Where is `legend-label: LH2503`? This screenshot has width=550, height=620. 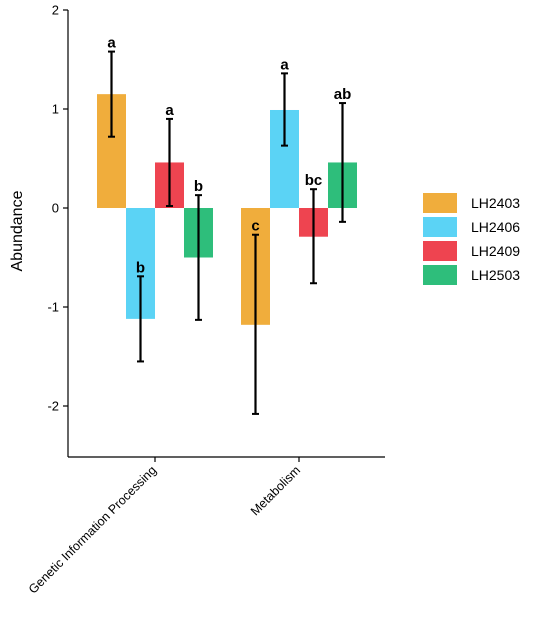
legend-label: LH2503 is located at coordinates (495, 275).